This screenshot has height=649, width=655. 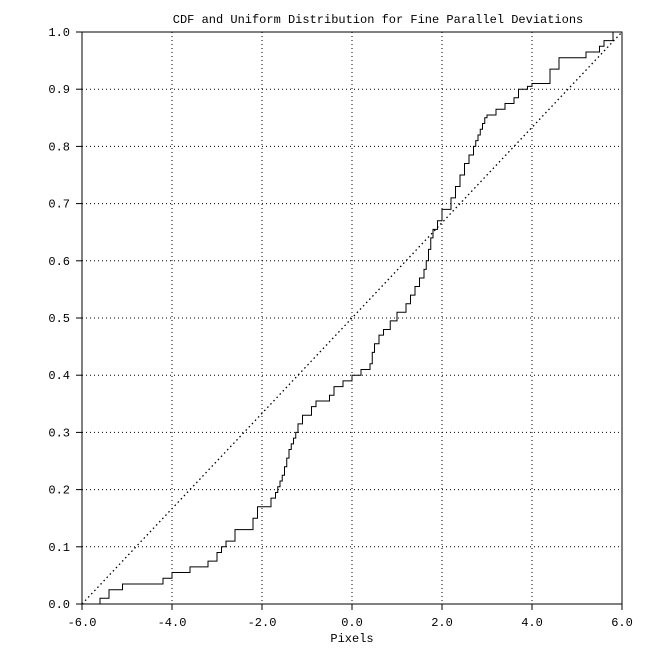 What do you see at coordinates (59, 33) in the screenshot?
I see `y-tick-label: 1.0` at bounding box center [59, 33].